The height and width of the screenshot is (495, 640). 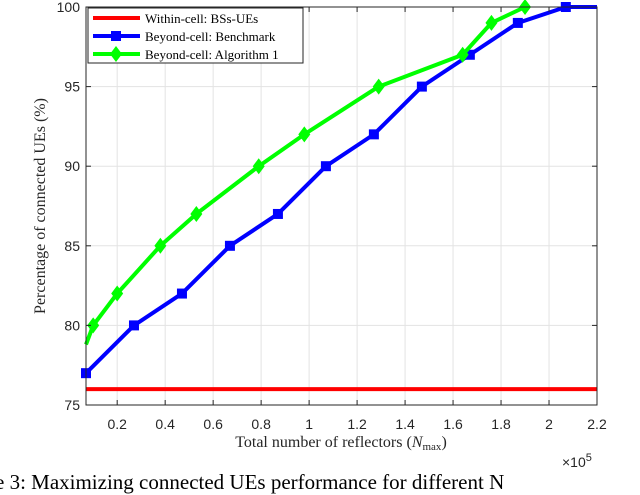 I want to click on x-tick-label: 2.2, so click(x=597, y=424).